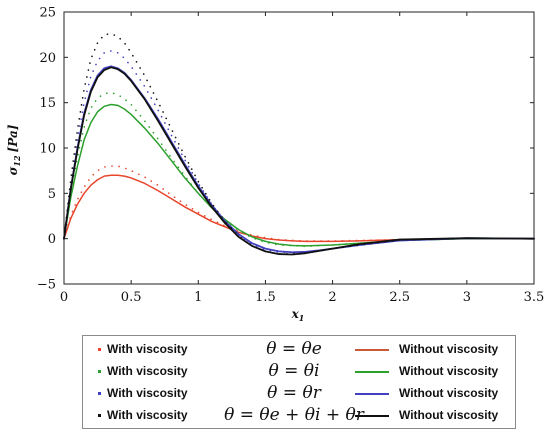 The height and width of the screenshot is (438, 550). What do you see at coordinates (534, 297) in the screenshot?
I see `x-tick-label: 3.5` at bounding box center [534, 297].